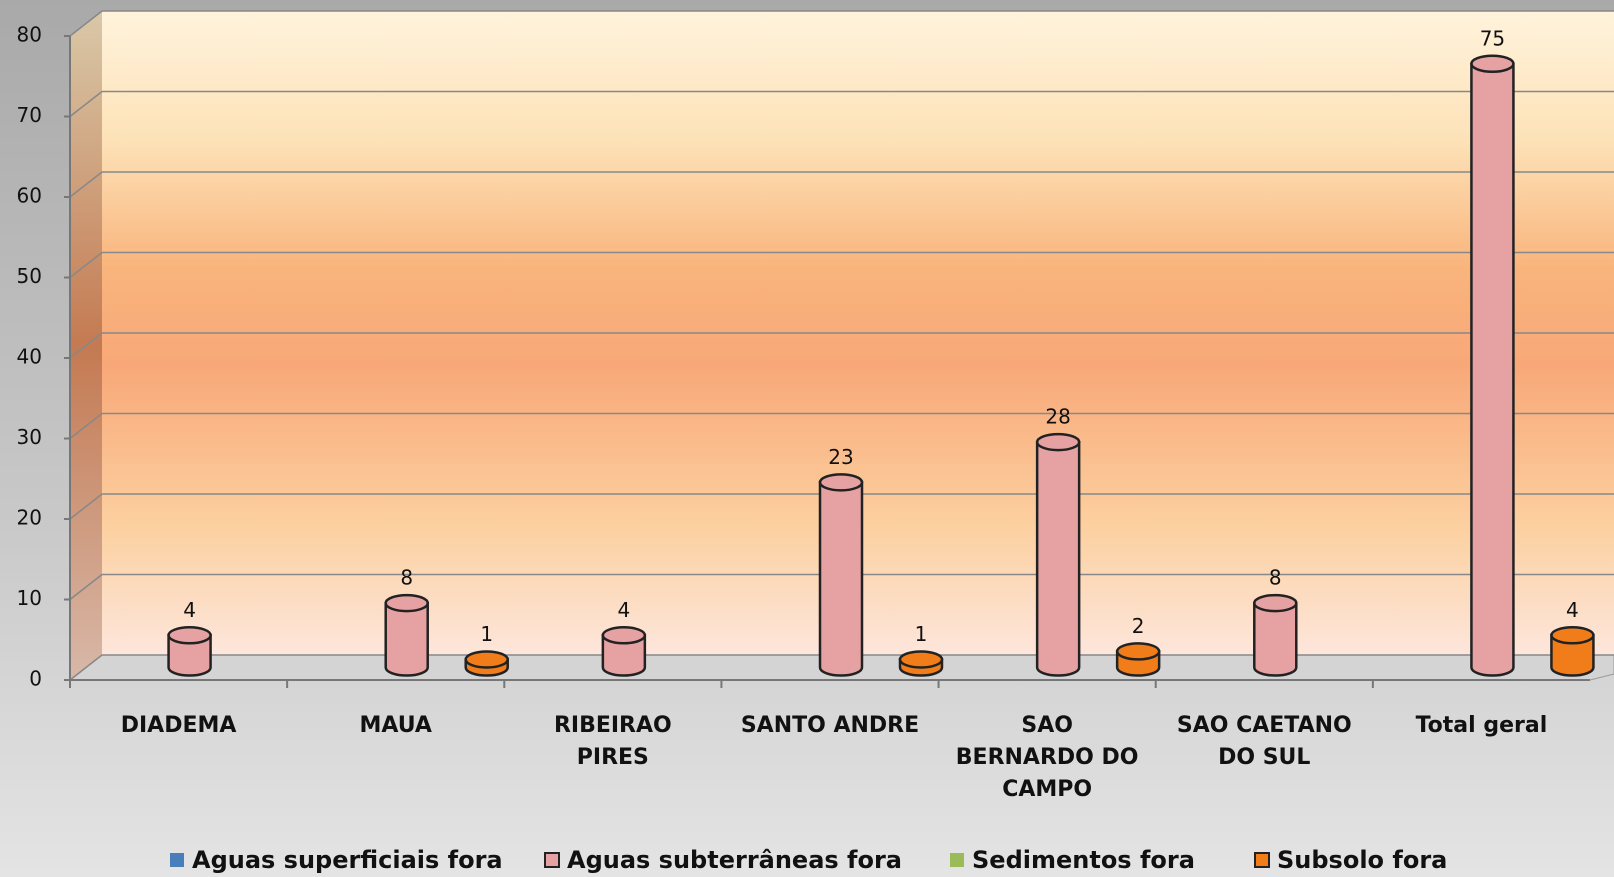 The image size is (1614, 877). What do you see at coordinates (613, 741) in the screenshot?
I see `x-tick-label: RIBEIRAO PIRES` at bounding box center [613, 741].